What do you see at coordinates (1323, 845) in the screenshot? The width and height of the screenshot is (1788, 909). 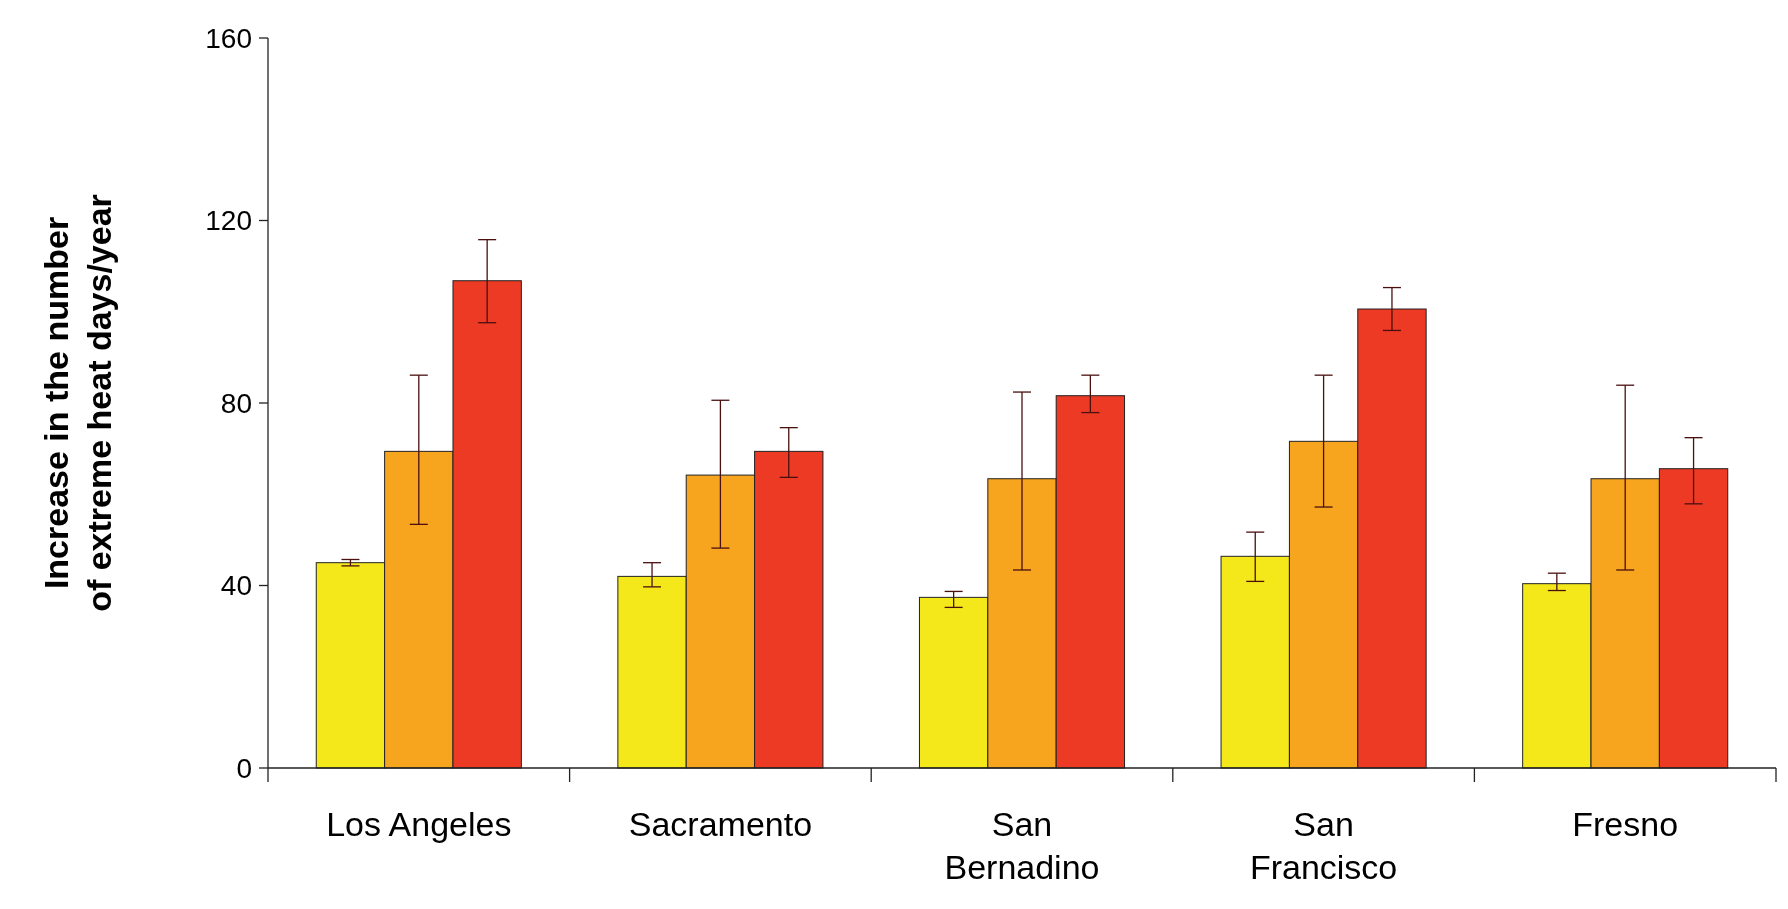 I see `x-tick-label: San Francisco` at bounding box center [1323, 845].